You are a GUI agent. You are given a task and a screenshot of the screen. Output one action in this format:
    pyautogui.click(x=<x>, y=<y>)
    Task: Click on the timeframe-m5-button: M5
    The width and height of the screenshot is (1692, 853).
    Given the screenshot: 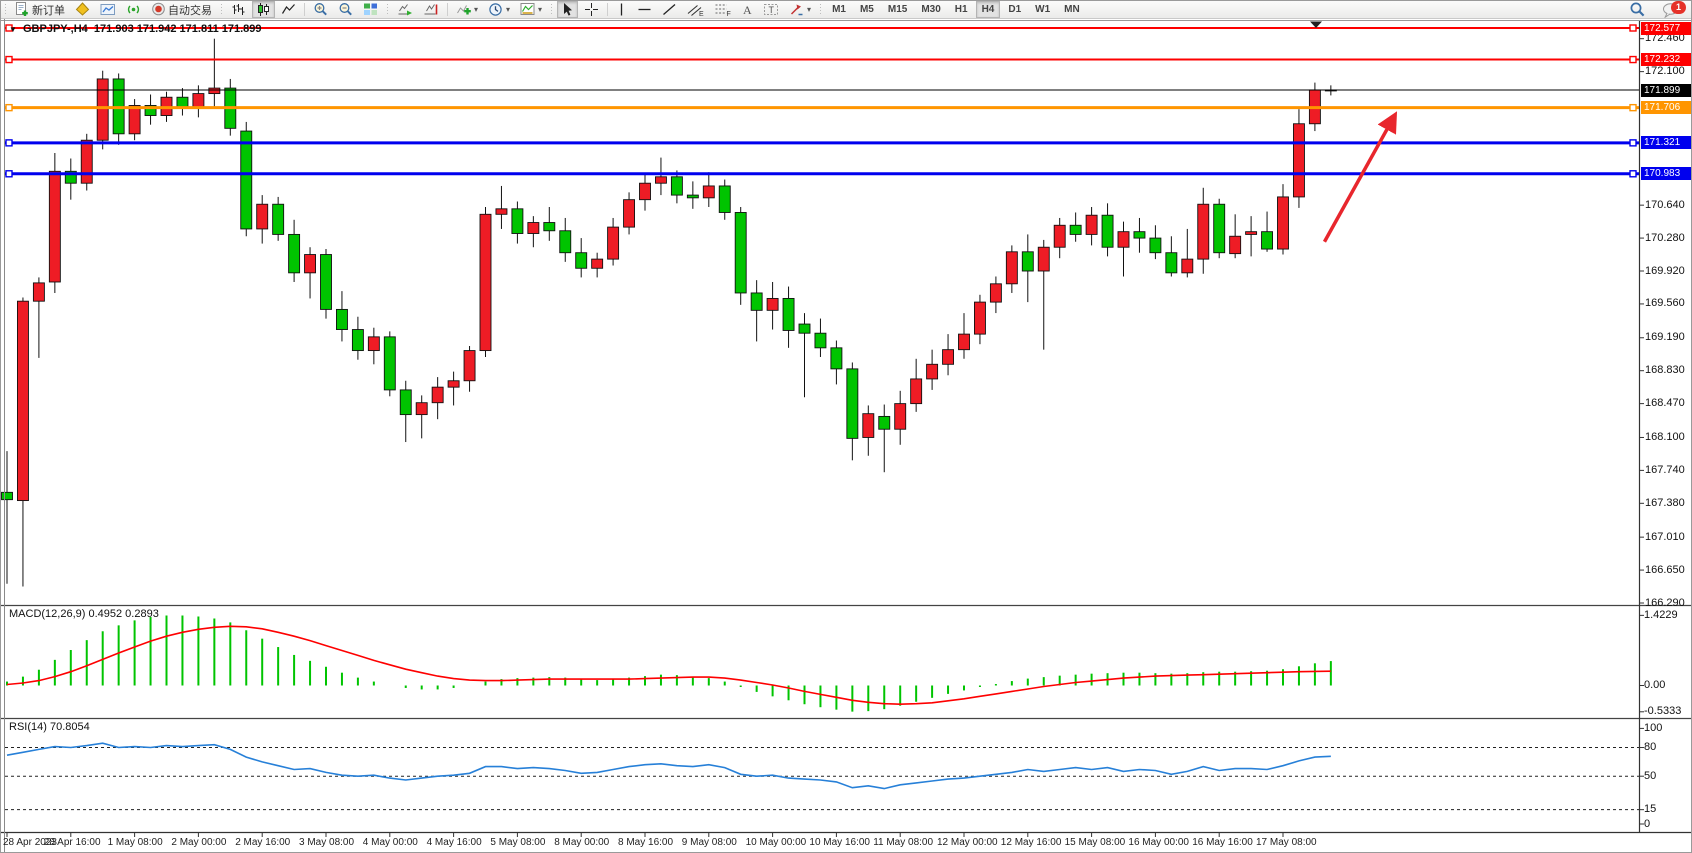 What is the action you would take?
    pyautogui.click(x=866, y=9)
    